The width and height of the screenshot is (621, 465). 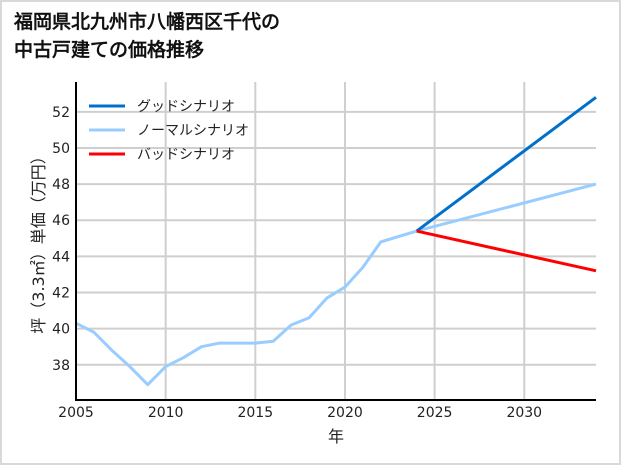 I want to click on x-tick-label: 2005, so click(x=76, y=413).